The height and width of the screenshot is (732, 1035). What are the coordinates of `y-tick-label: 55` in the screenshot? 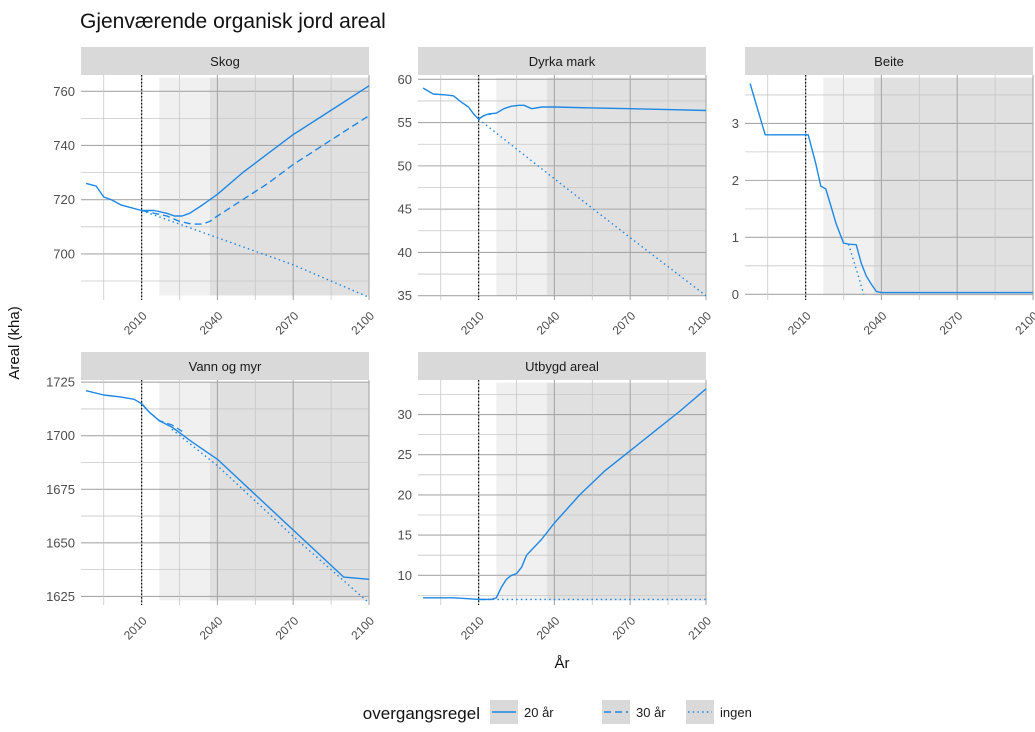 It's located at (405, 122).